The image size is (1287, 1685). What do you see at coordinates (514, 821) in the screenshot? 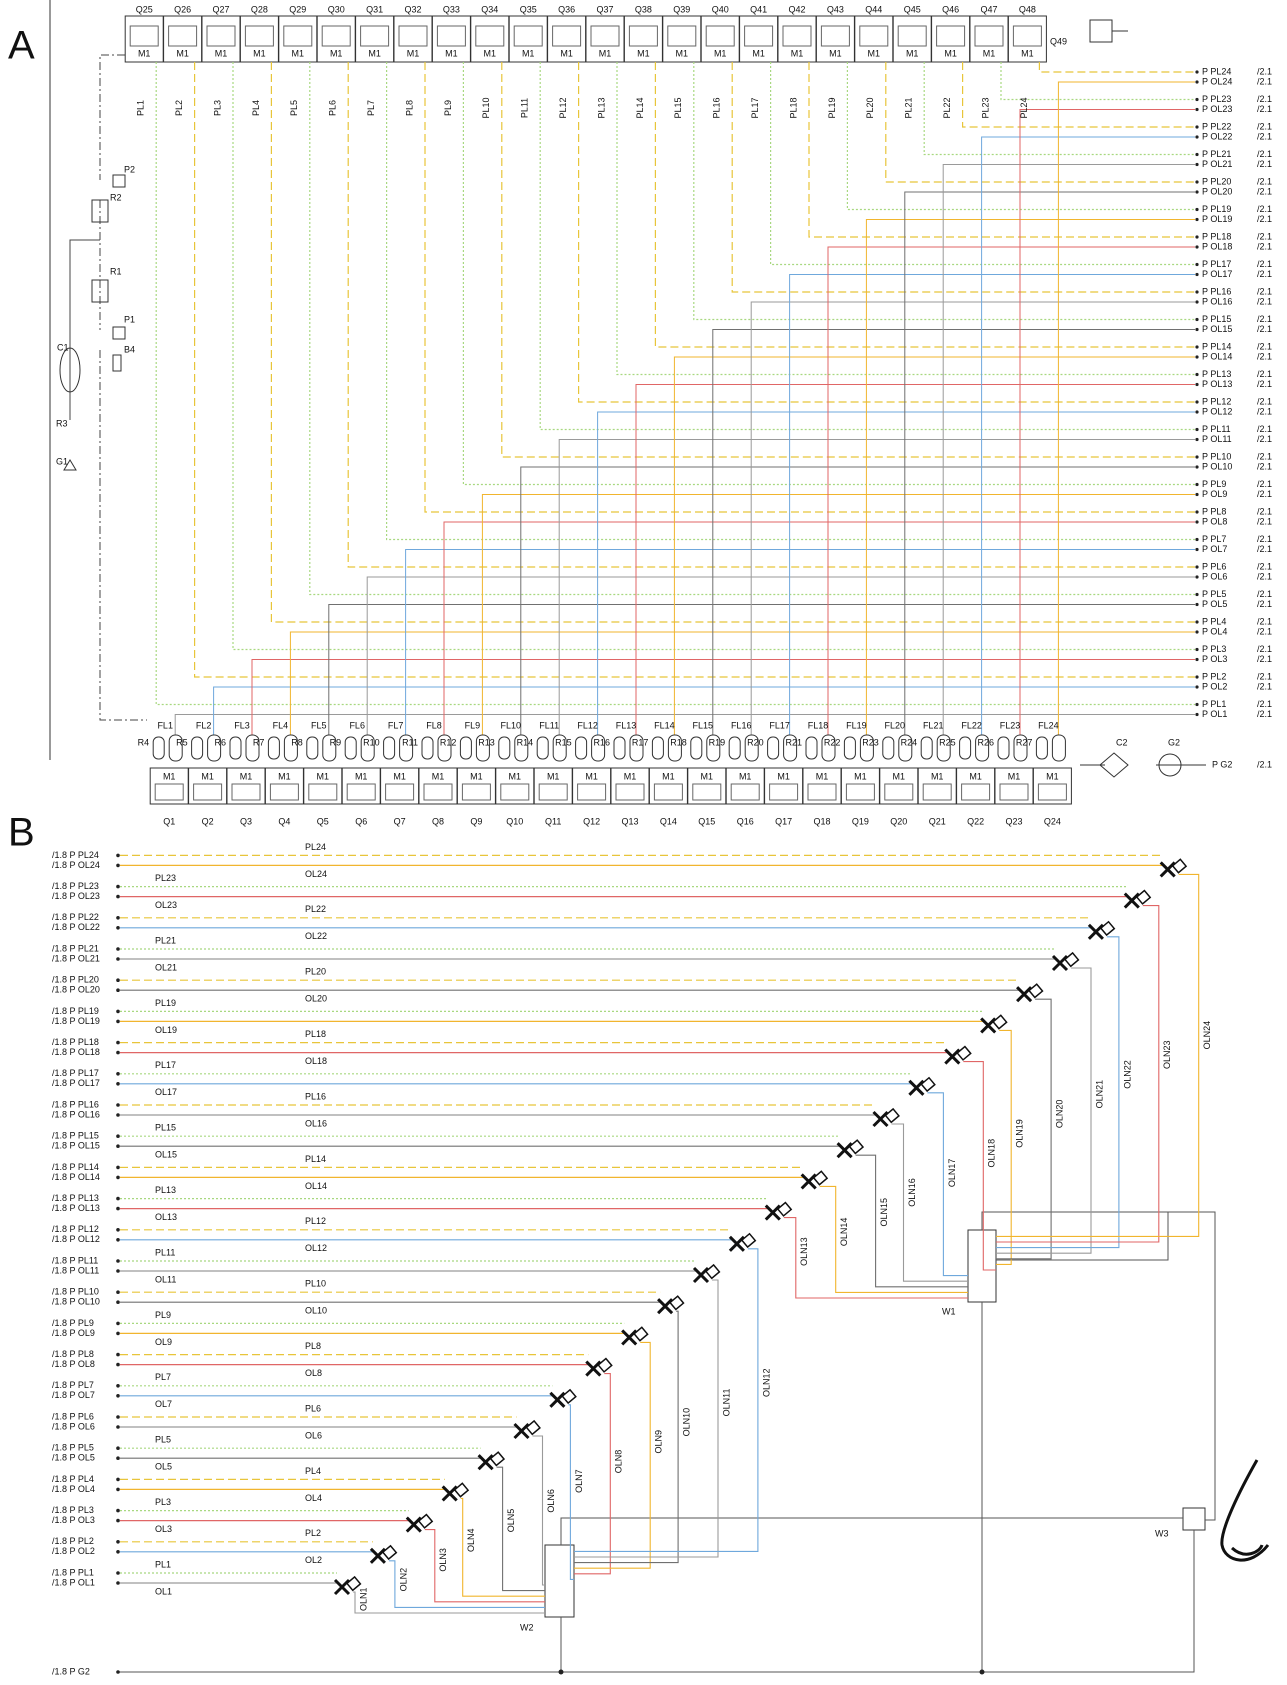
I see `bottom-valve-label: Q10` at bounding box center [514, 821].